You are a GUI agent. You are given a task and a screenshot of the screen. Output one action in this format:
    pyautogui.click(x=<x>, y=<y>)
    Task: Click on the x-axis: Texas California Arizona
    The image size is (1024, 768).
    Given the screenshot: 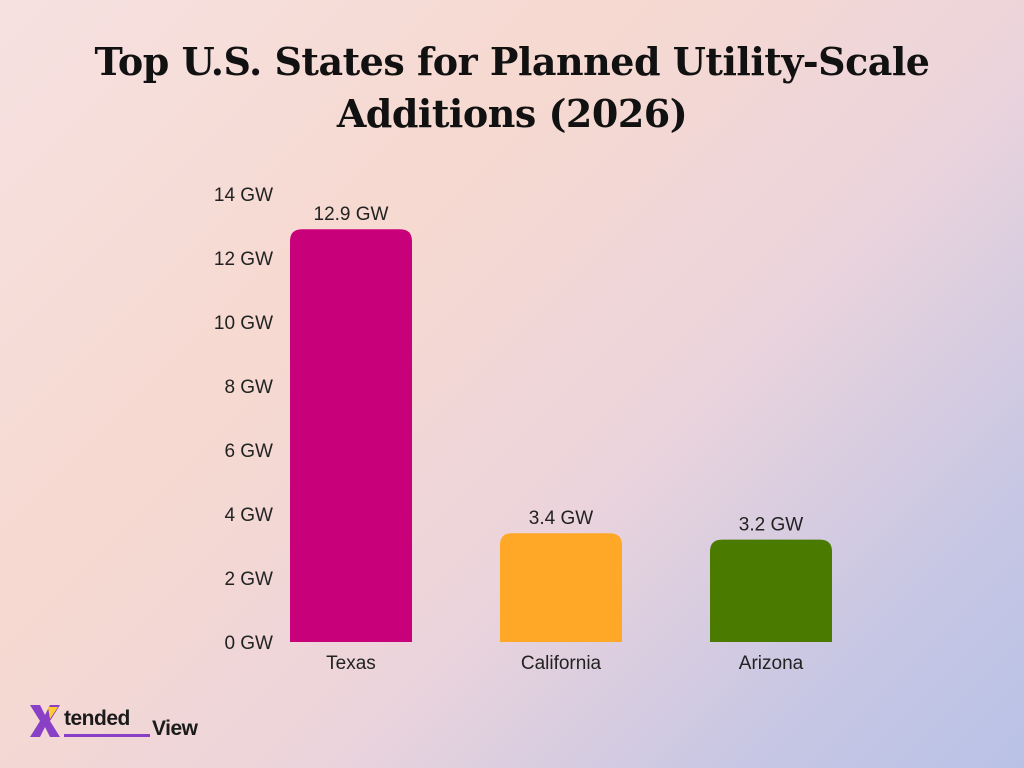 What is the action you would take?
    pyautogui.click(x=564, y=663)
    